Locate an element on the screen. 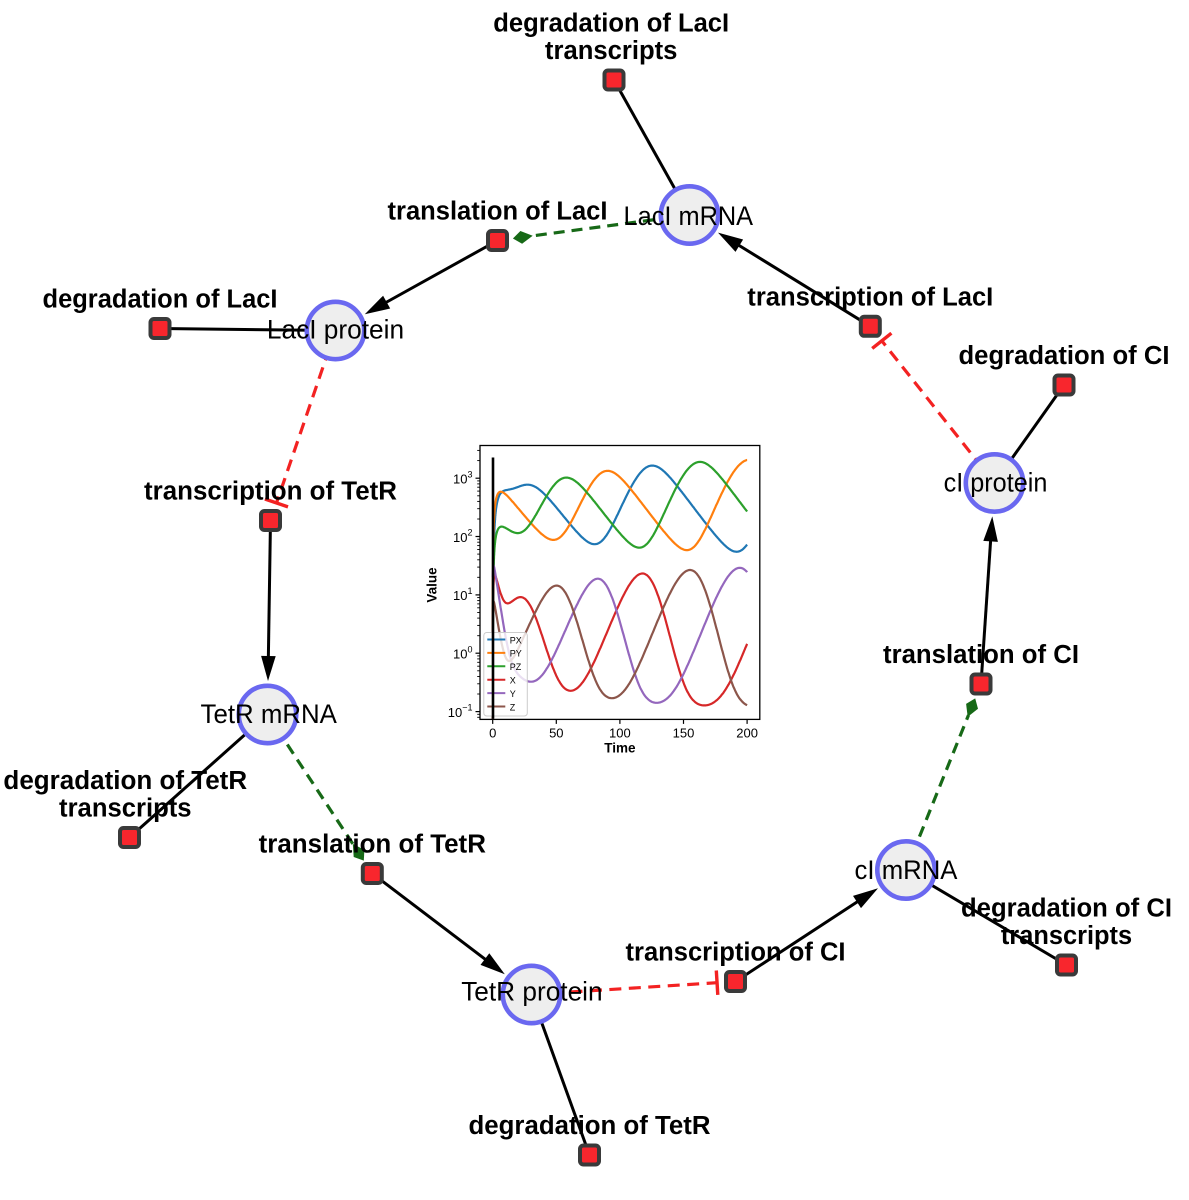 The image size is (1189, 1200). svg-text: LacI mRNA is located at coordinates (689, 216).